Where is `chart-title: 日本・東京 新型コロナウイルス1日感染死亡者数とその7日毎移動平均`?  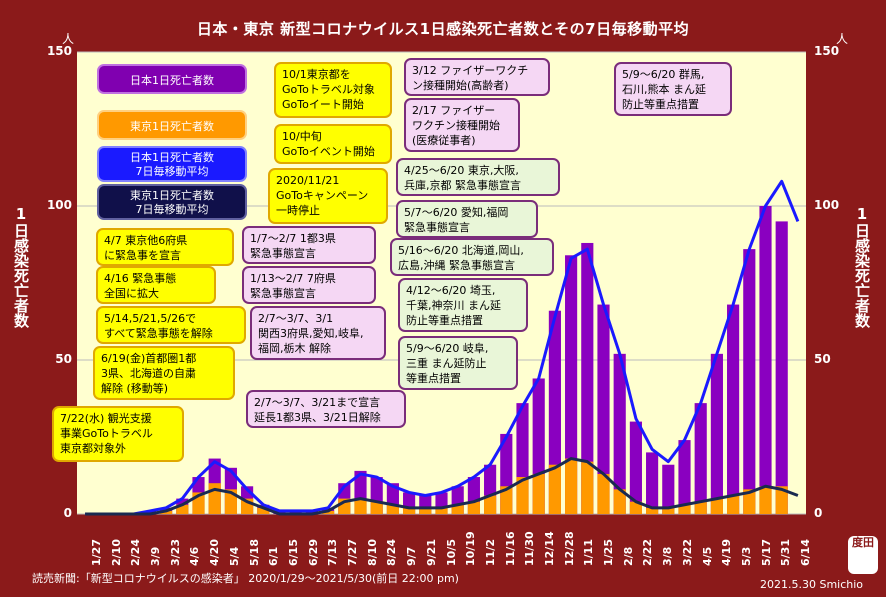
chart-title: 日本・東京 新型コロナウイルス1日感染死亡者数とその7日毎移動平均 is located at coordinates (443, 29).